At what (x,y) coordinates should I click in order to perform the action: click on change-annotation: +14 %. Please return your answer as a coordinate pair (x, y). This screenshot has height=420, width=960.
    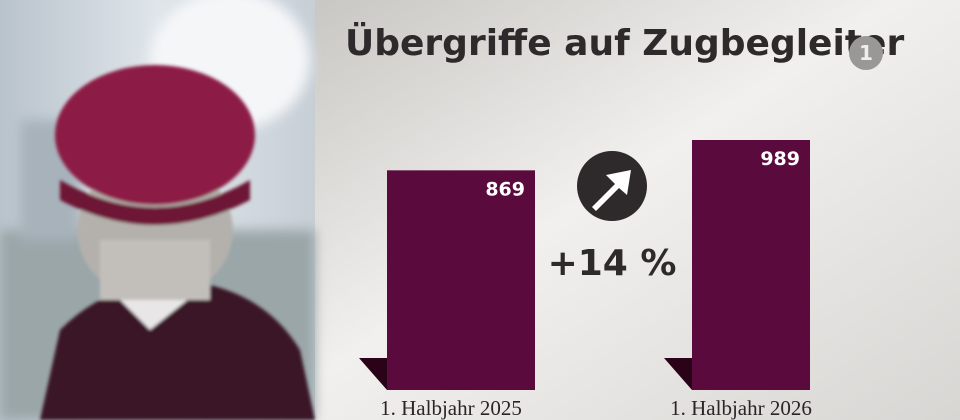
    Looking at the image, I should click on (612, 263).